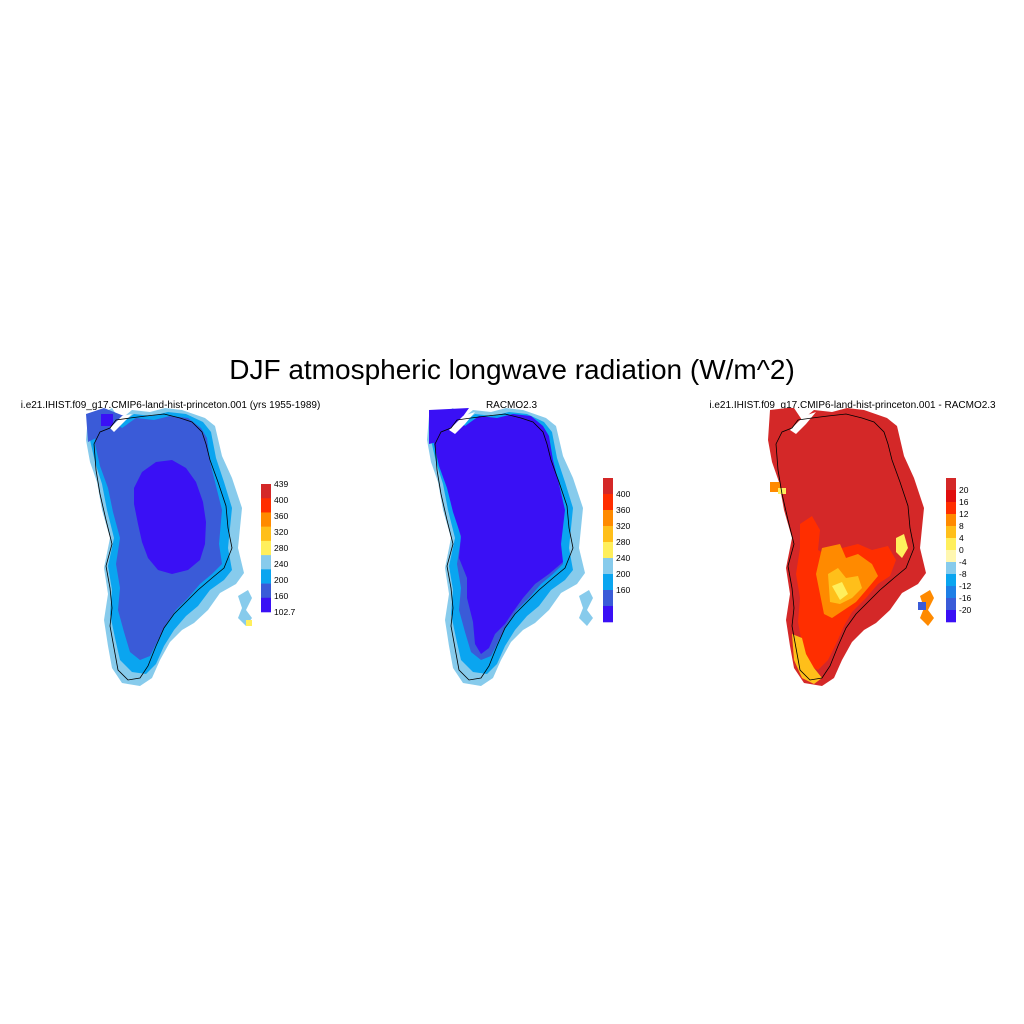 This screenshot has height=1024, width=1024. What do you see at coordinates (511, 405) in the screenshot?
I see `panel-title-racmo: RACMO2.3` at bounding box center [511, 405].